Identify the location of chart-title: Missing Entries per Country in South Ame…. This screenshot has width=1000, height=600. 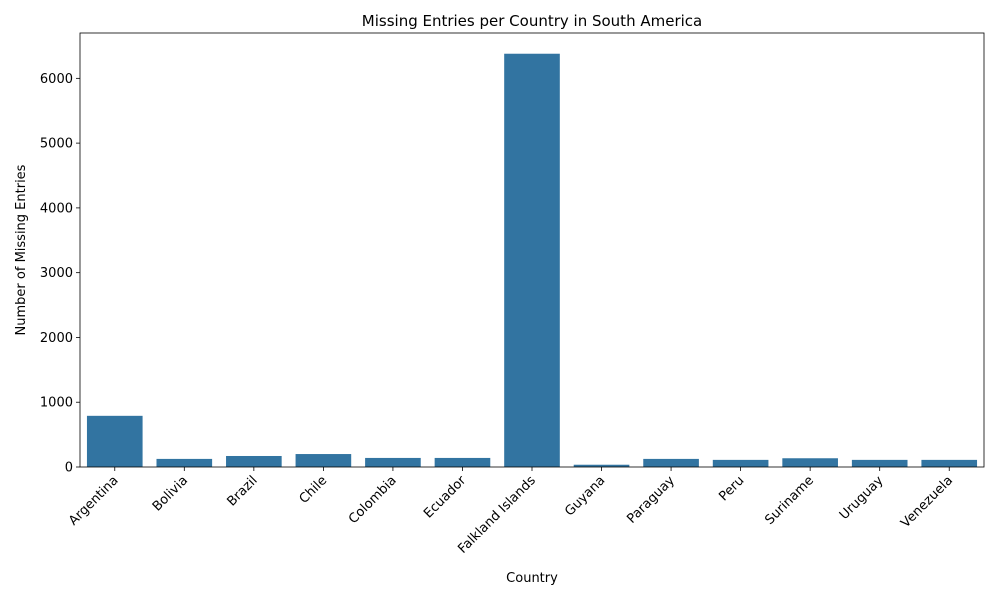
(532, 21).